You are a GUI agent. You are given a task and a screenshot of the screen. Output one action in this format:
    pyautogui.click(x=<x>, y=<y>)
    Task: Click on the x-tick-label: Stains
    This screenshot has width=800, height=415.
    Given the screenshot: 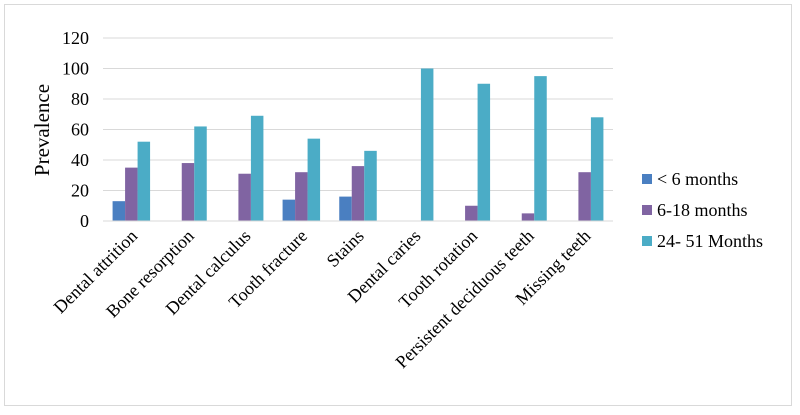 What is the action you would take?
    pyautogui.click(x=345, y=248)
    